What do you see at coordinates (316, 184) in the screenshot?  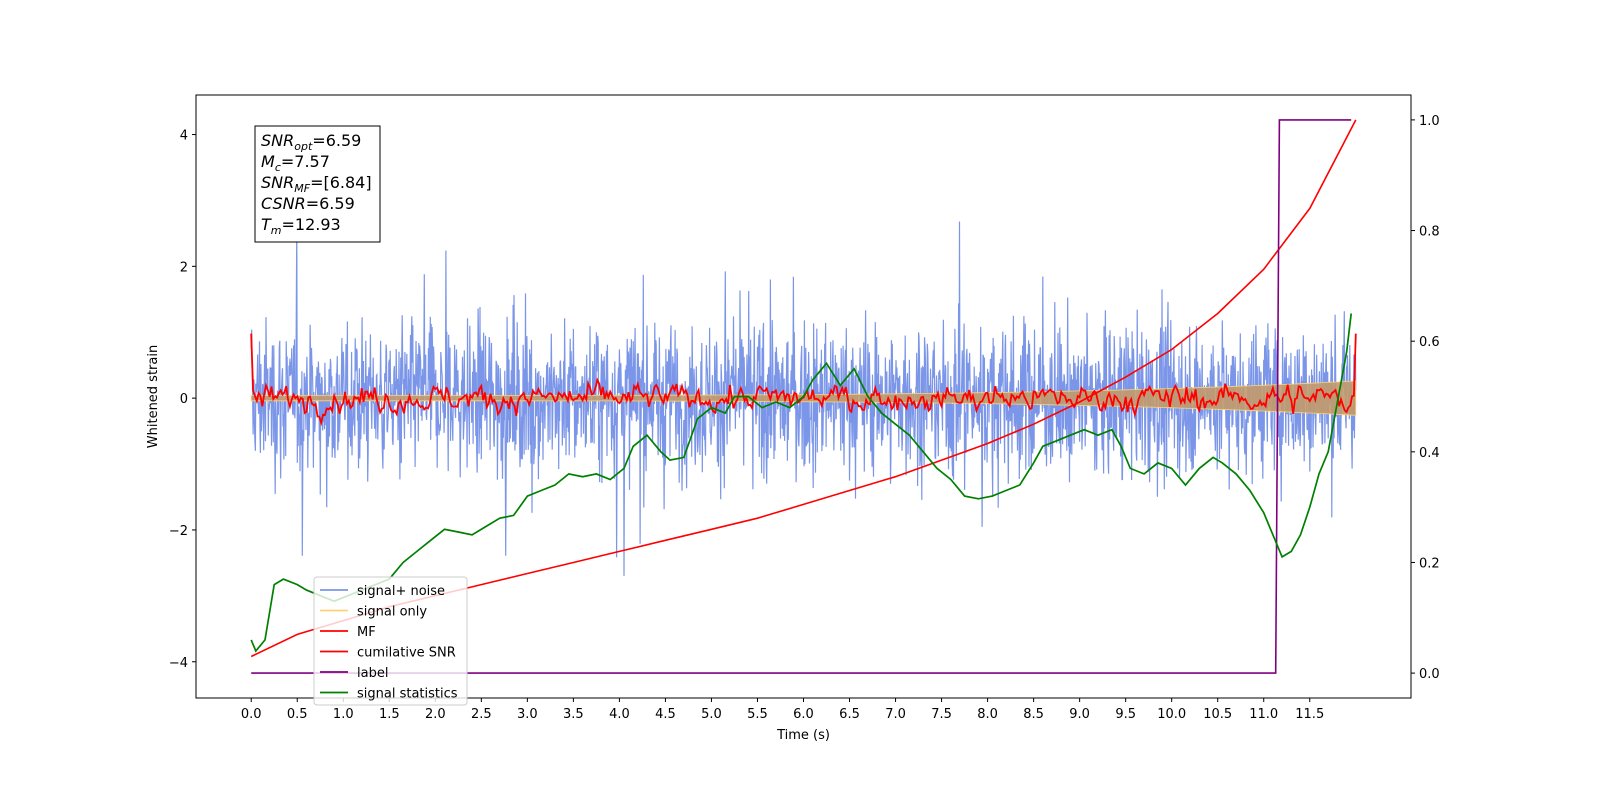 I see `annotation-snr-mf: SNRMF=[6.84]` at bounding box center [316, 184].